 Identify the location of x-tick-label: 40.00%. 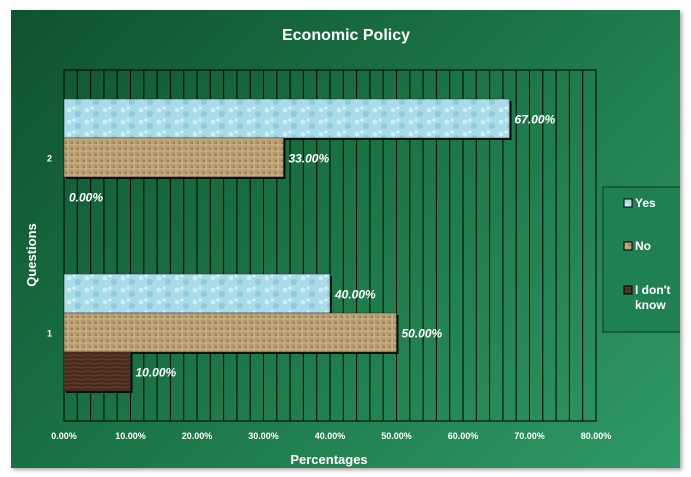
(330, 436).